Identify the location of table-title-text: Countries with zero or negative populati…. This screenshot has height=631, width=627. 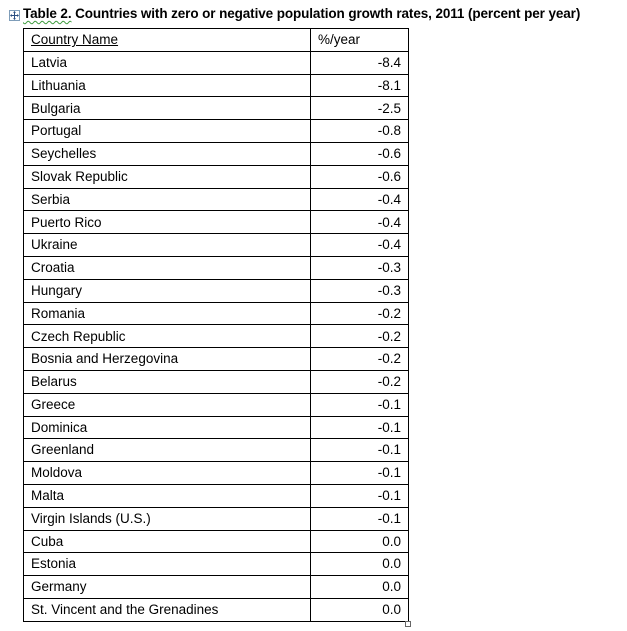
(326, 13).